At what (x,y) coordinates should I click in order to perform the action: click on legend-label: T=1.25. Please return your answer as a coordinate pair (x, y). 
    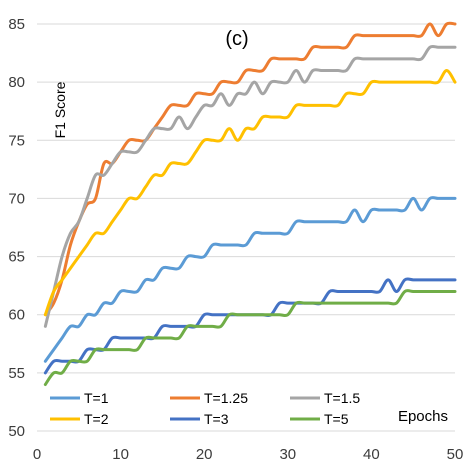
    Looking at the image, I should click on (226, 398).